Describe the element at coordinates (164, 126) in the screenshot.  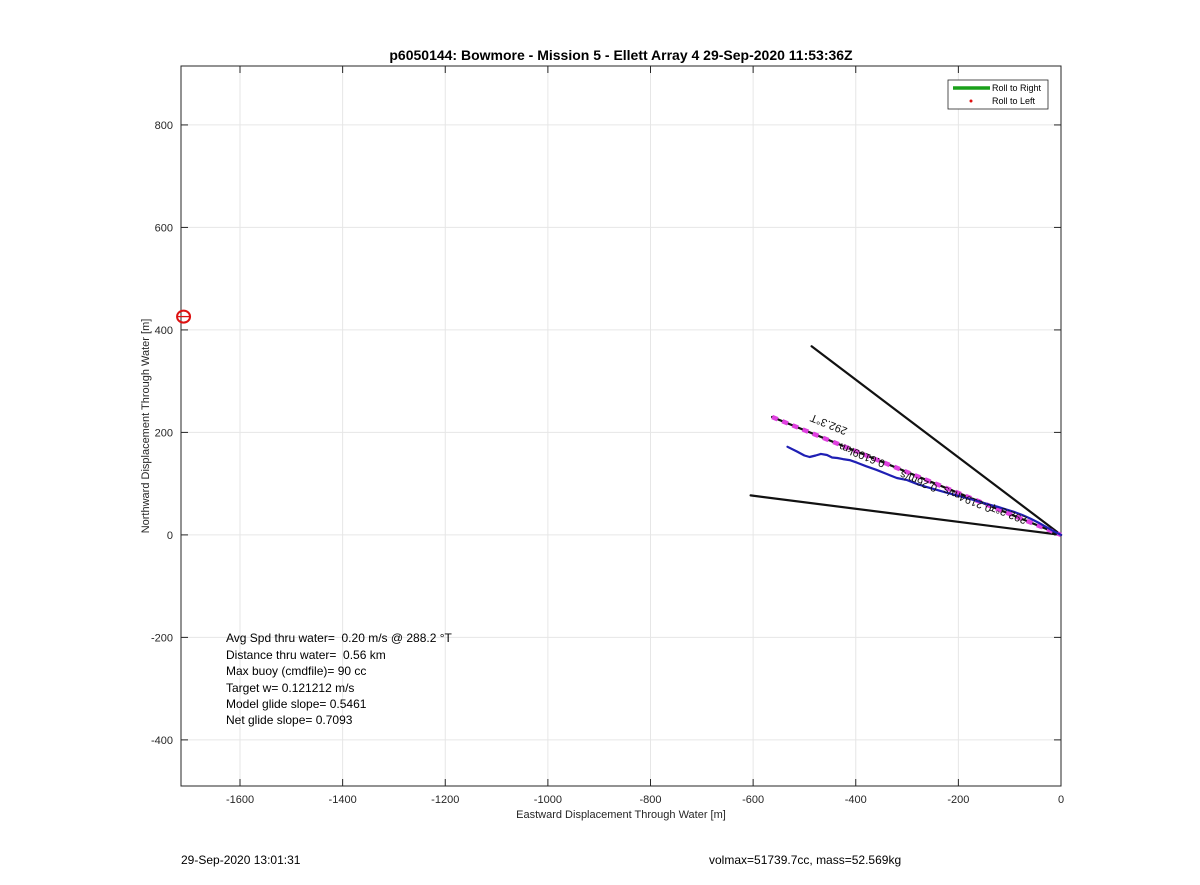
I see `y-tick-label: 800` at that location.